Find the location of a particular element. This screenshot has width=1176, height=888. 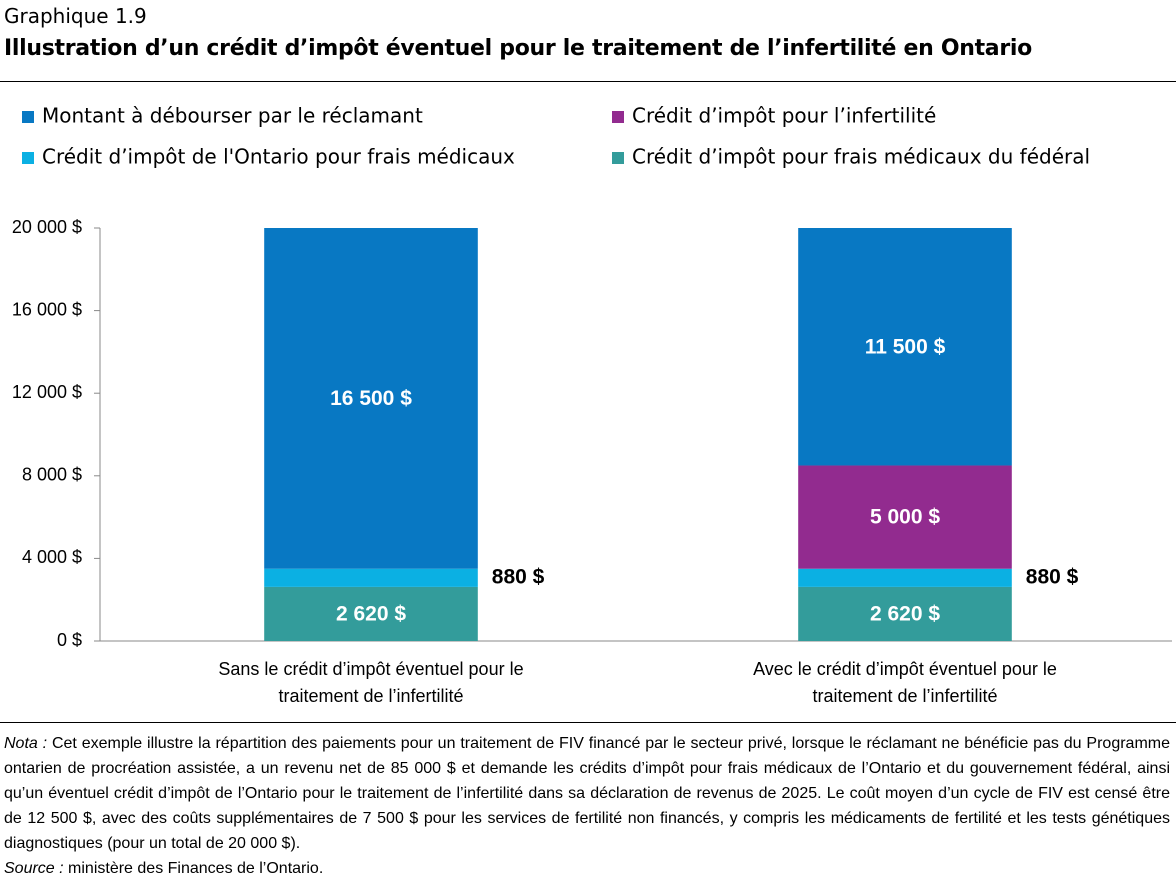

source-text: ministère des Finances de l’Ontario. is located at coordinates (196, 868).